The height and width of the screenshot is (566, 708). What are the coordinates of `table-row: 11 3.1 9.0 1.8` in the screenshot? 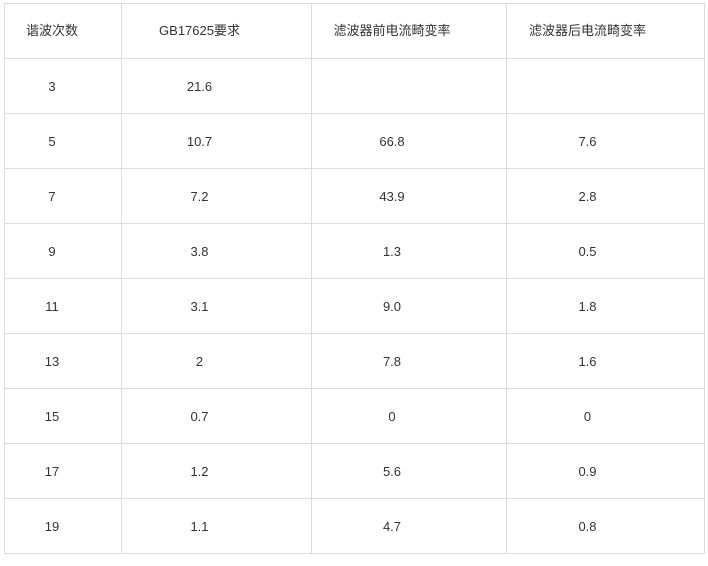 It's located at (354, 306).